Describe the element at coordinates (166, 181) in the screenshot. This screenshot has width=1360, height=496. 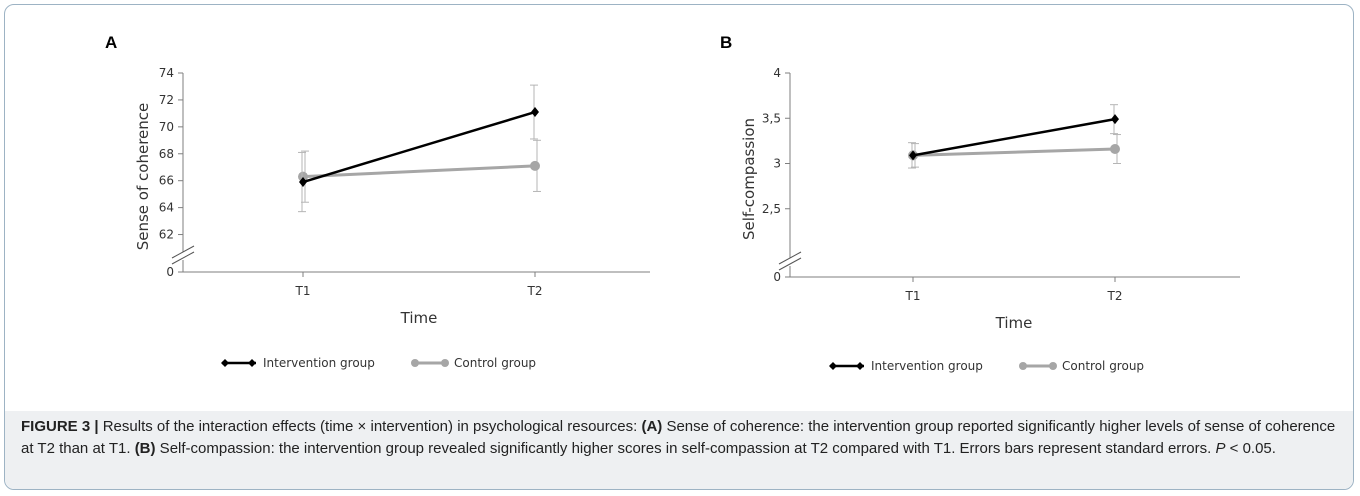
I see `y-tick-label: 66` at that location.